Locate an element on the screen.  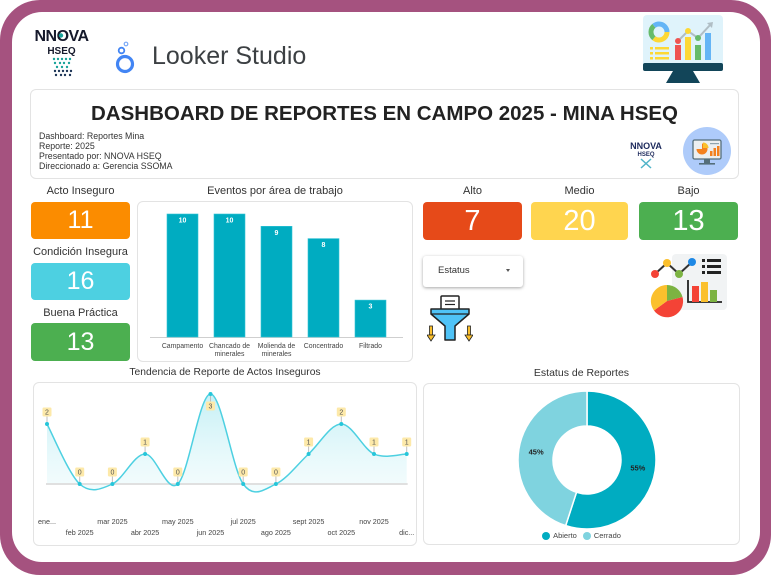
legend-swatch is located at coordinates (546, 535).